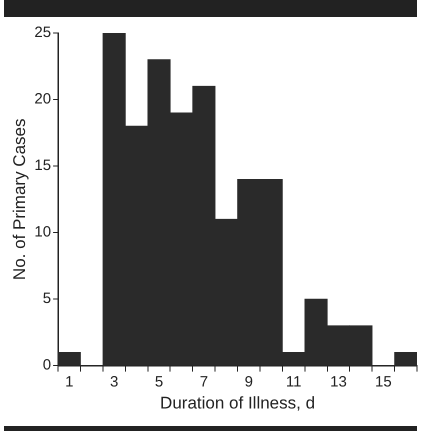  Describe the element at coordinates (204, 382) in the screenshot. I see `x-tick-label: 7` at that location.